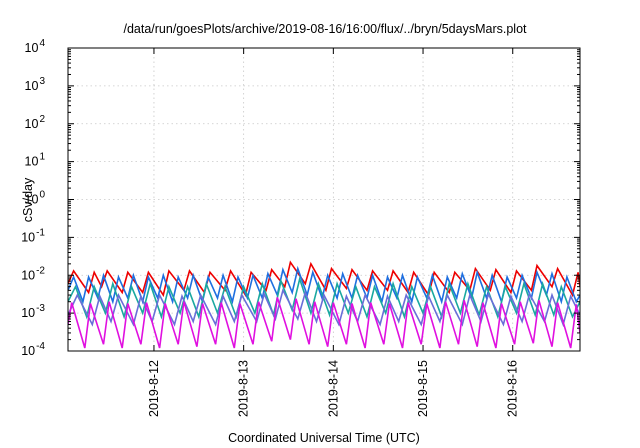 The width and height of the screenshot is (640, 448). I want to click on y-tick-exponent: -4, so click(40, 346).